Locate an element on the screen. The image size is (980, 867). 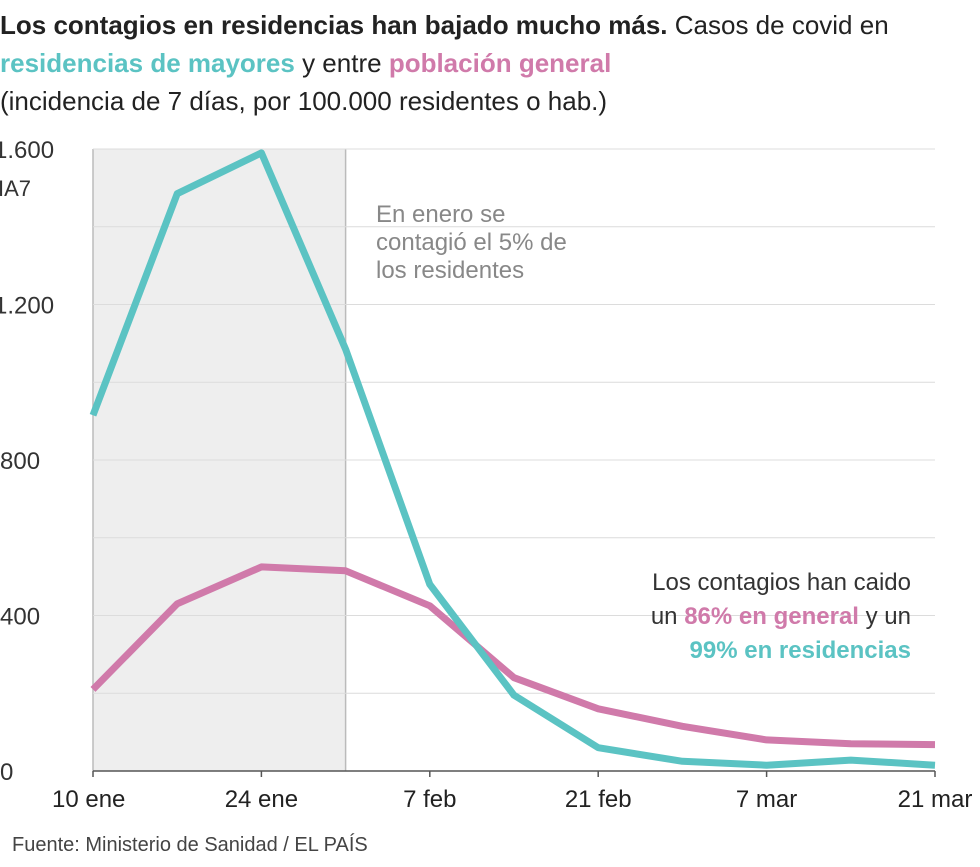
shaded-note-line-3: los residentes is located at coordinates (450, 270).